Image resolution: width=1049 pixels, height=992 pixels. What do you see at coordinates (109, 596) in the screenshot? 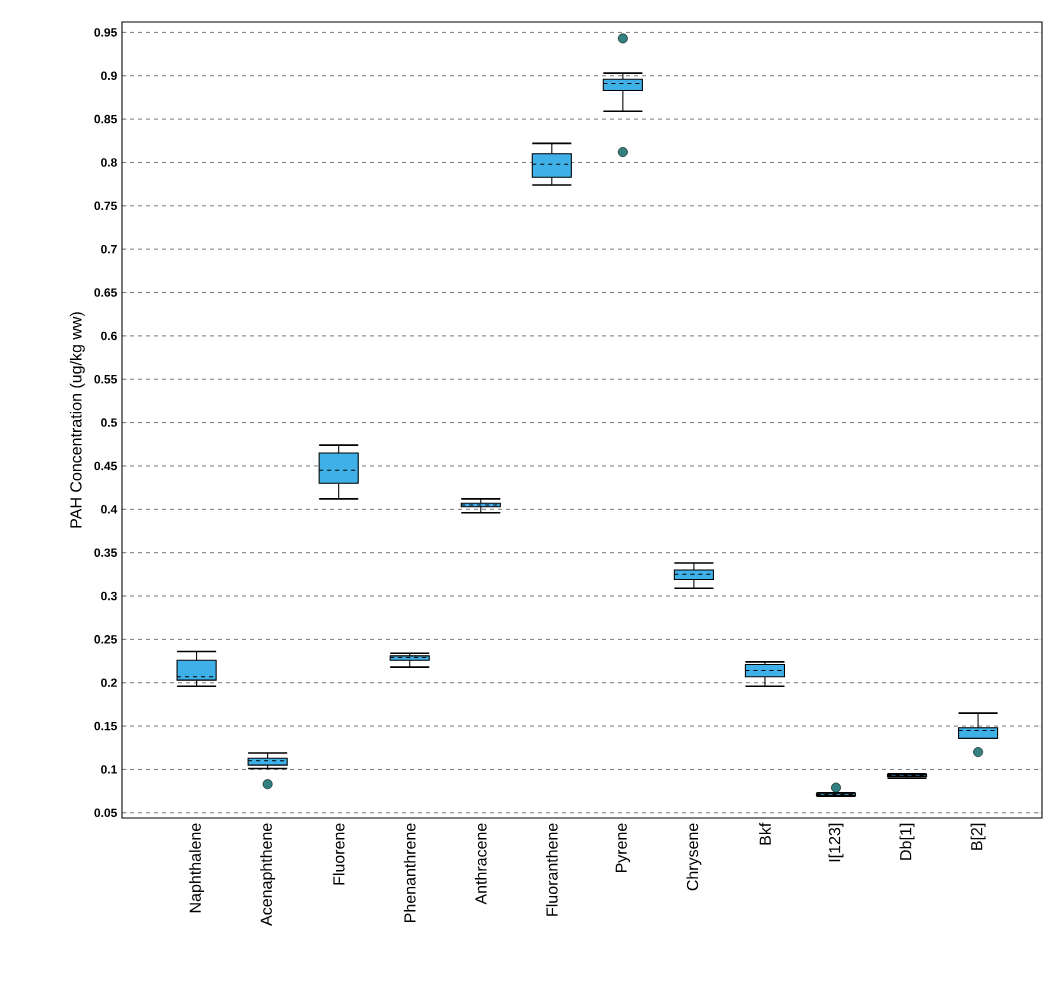
I see `y-tick-label: 0.3` at bounding box center [109, 596].